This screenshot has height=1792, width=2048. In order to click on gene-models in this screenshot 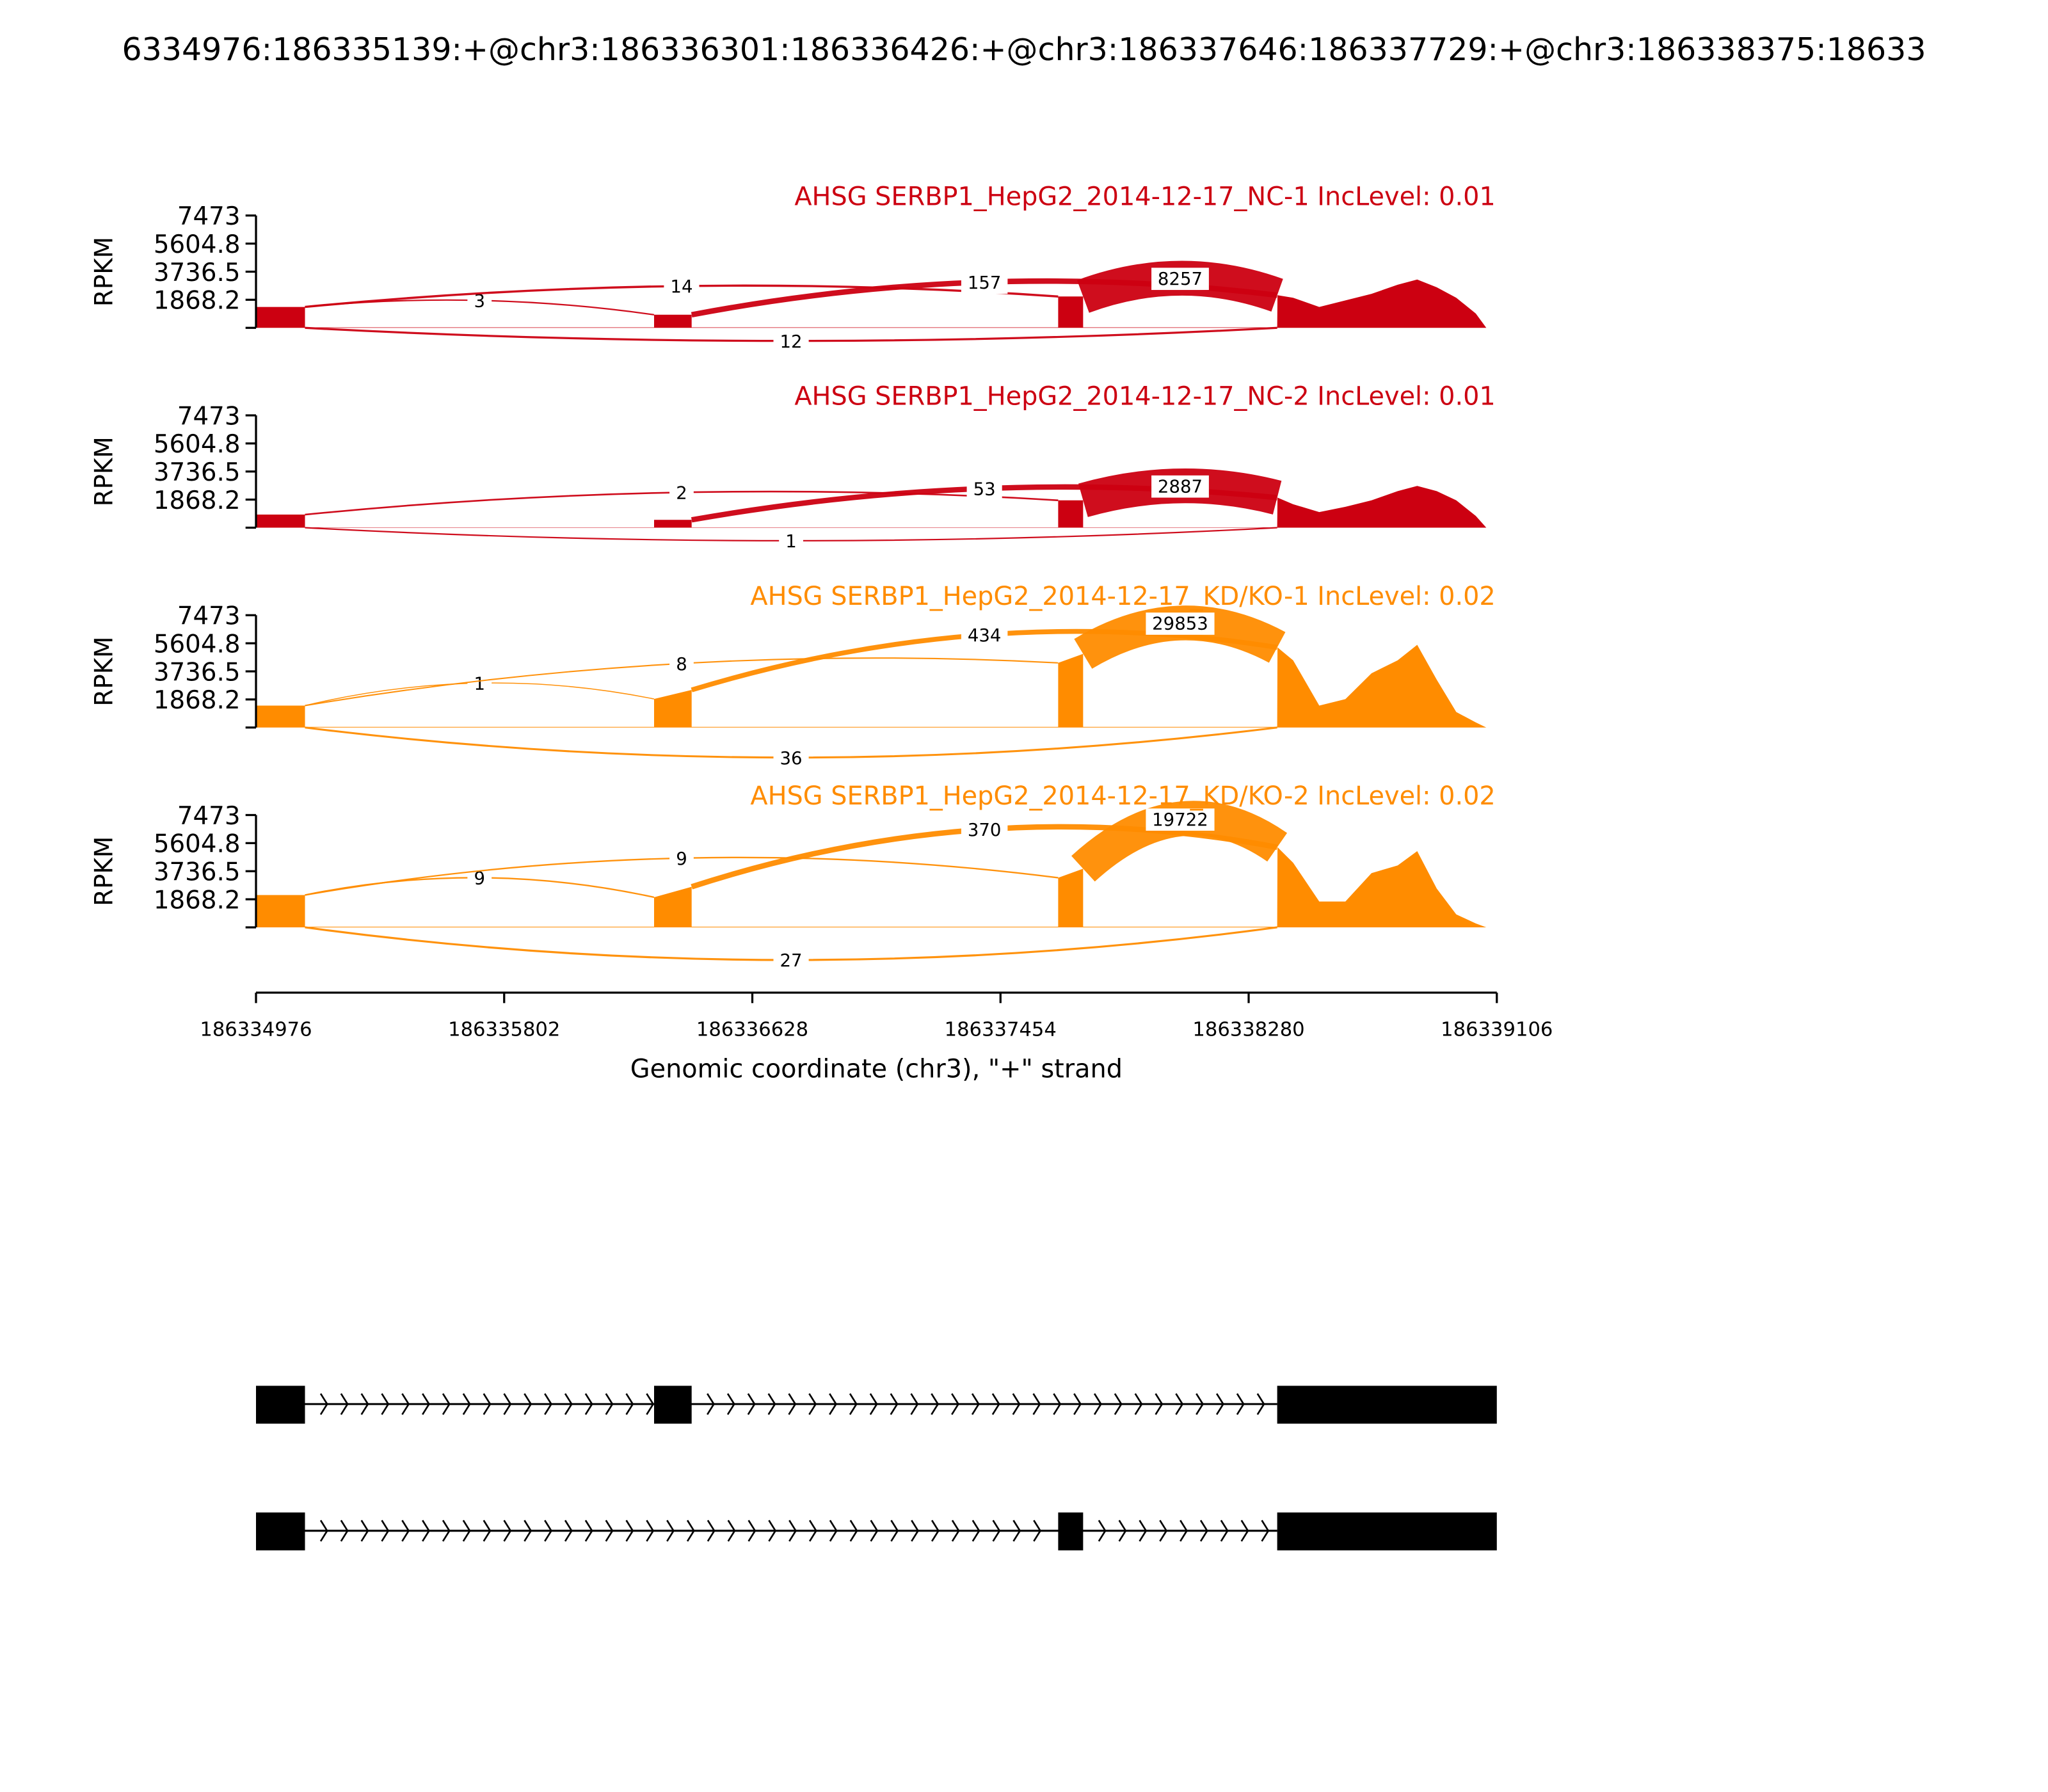, I will do `click(876, 1468)`.